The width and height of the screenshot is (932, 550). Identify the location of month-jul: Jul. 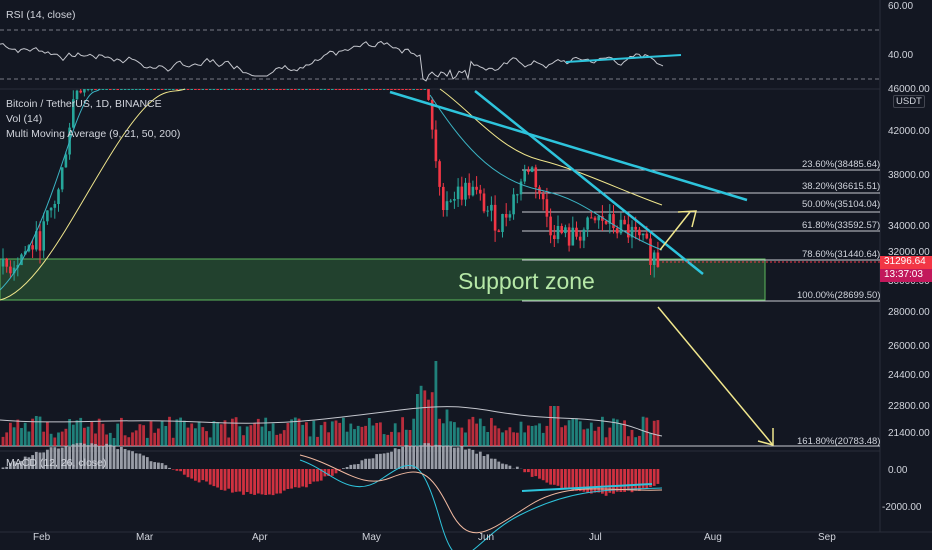
(595, 537).